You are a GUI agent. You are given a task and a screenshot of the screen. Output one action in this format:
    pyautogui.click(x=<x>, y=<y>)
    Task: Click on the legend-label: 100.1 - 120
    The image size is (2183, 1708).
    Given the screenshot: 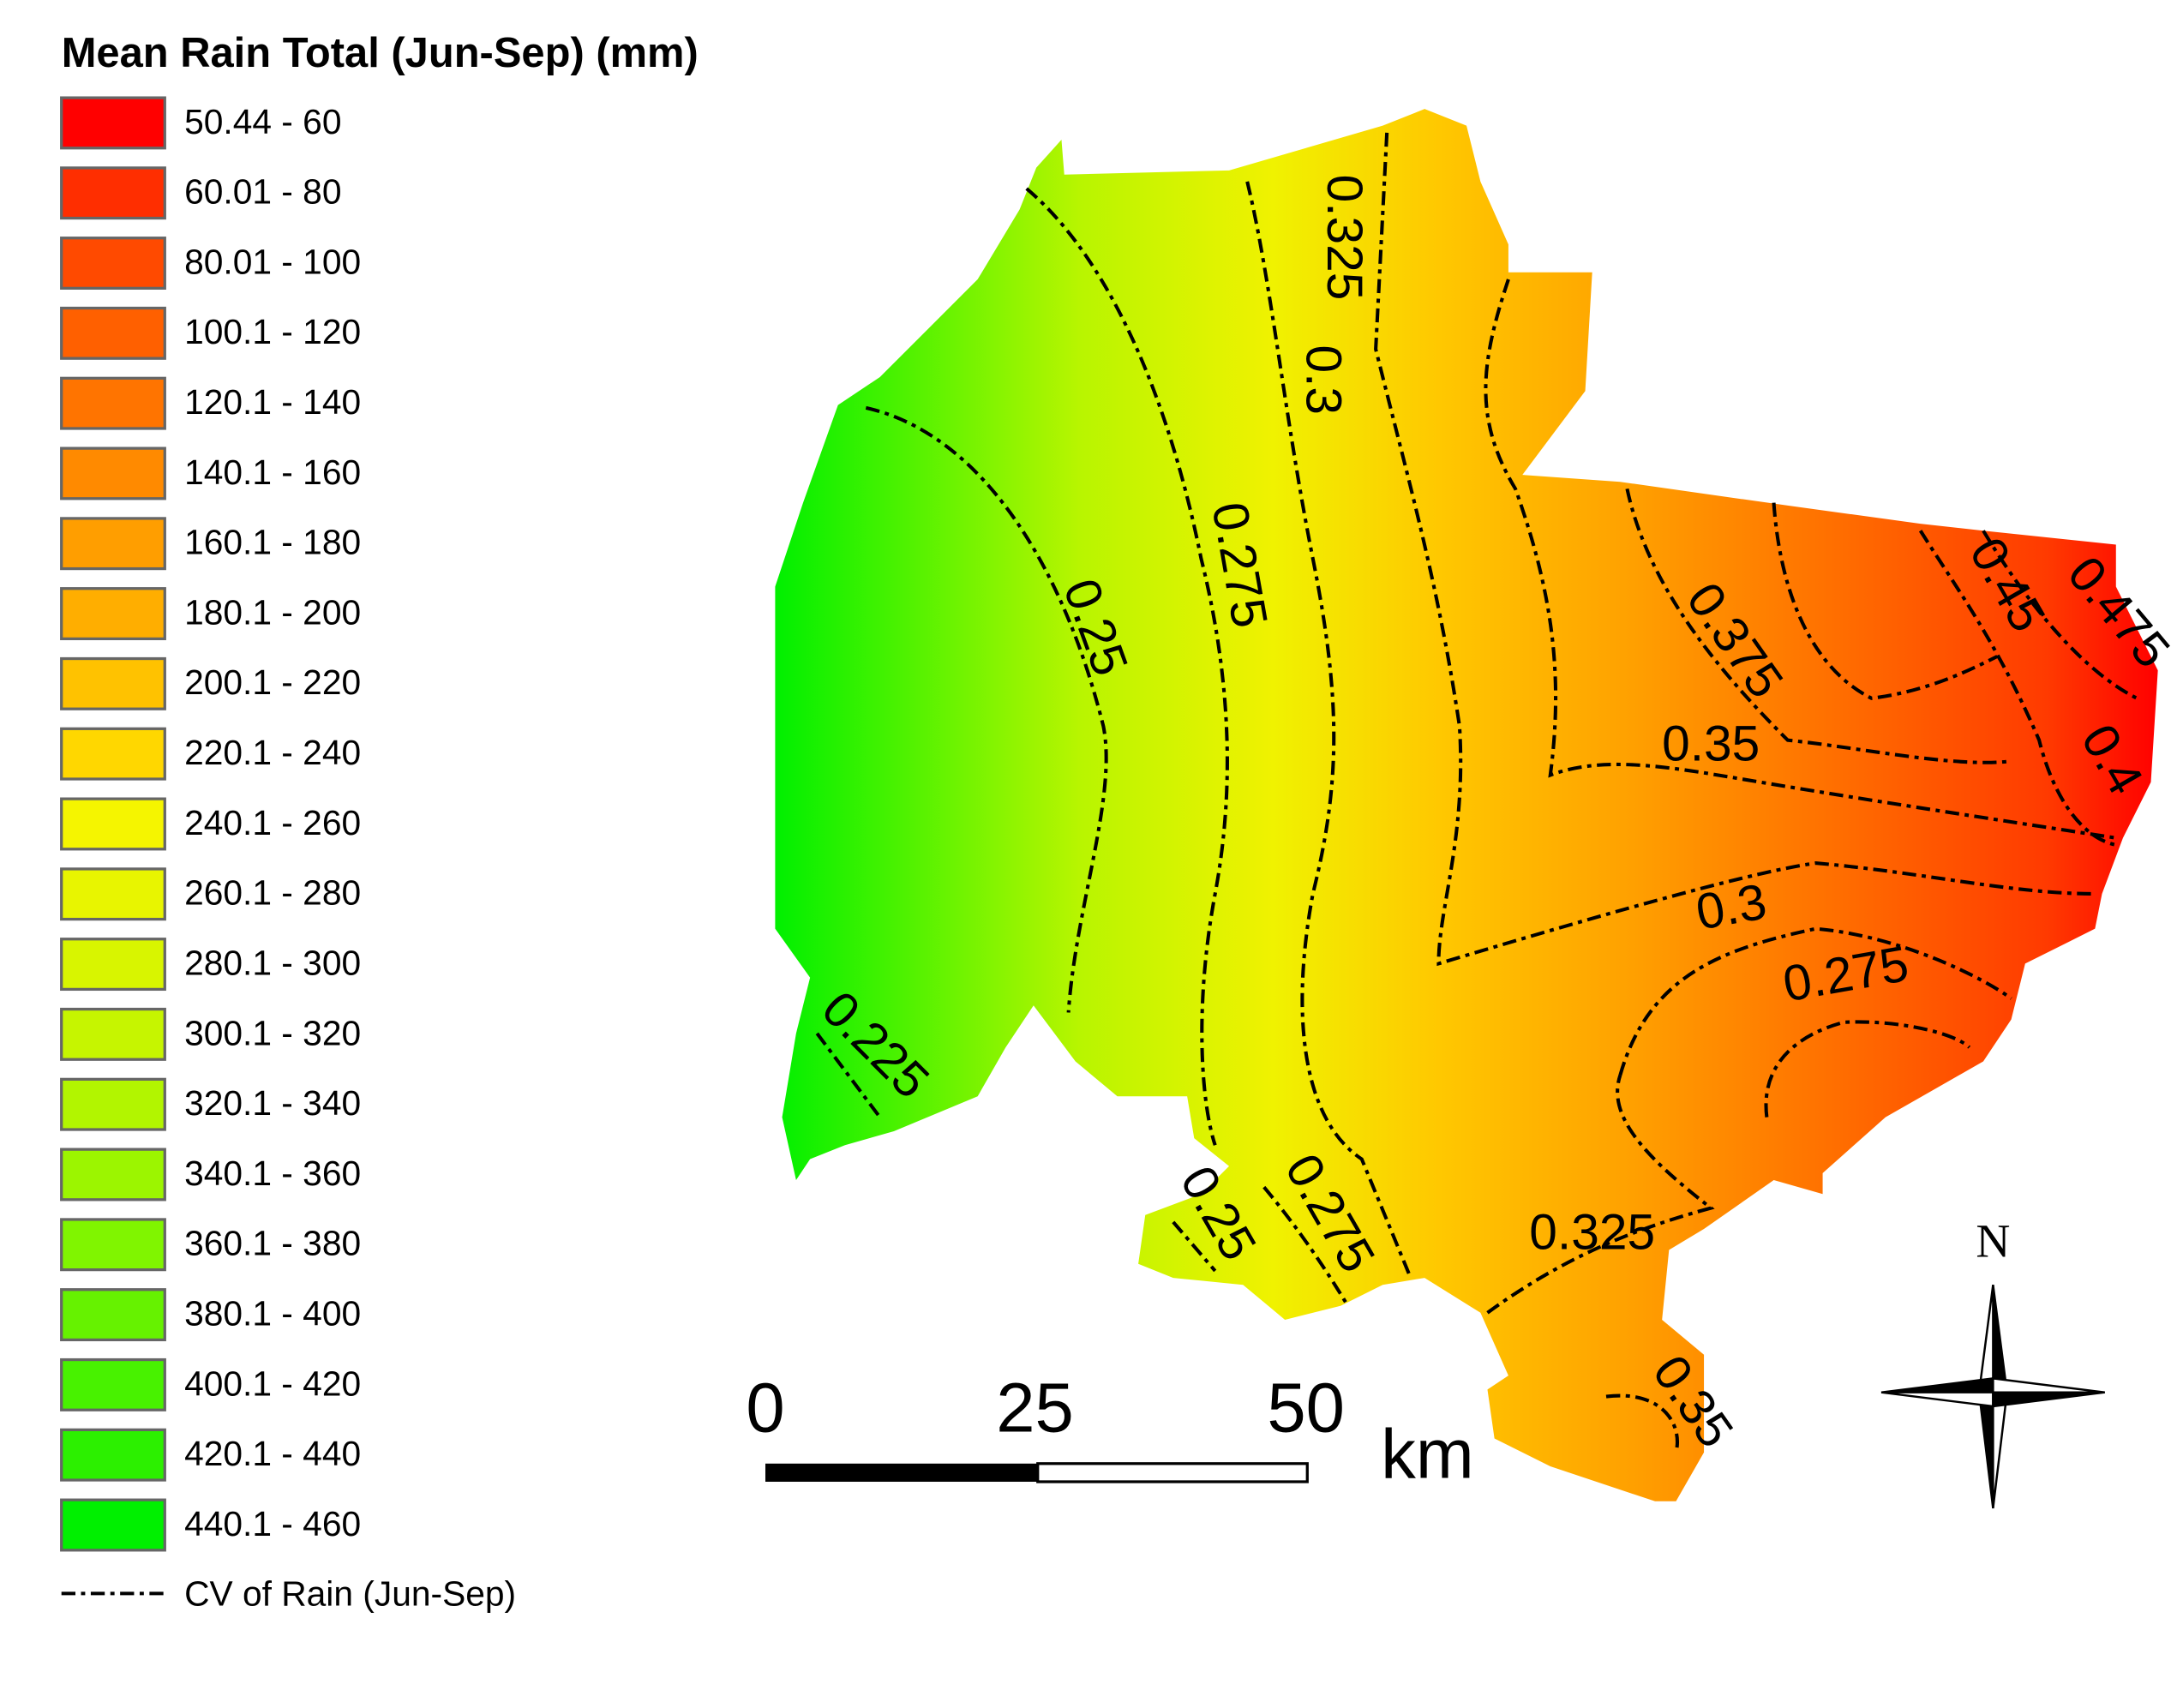 What is the action you would take?
    pyautogui.click(x=272, y=331)
    